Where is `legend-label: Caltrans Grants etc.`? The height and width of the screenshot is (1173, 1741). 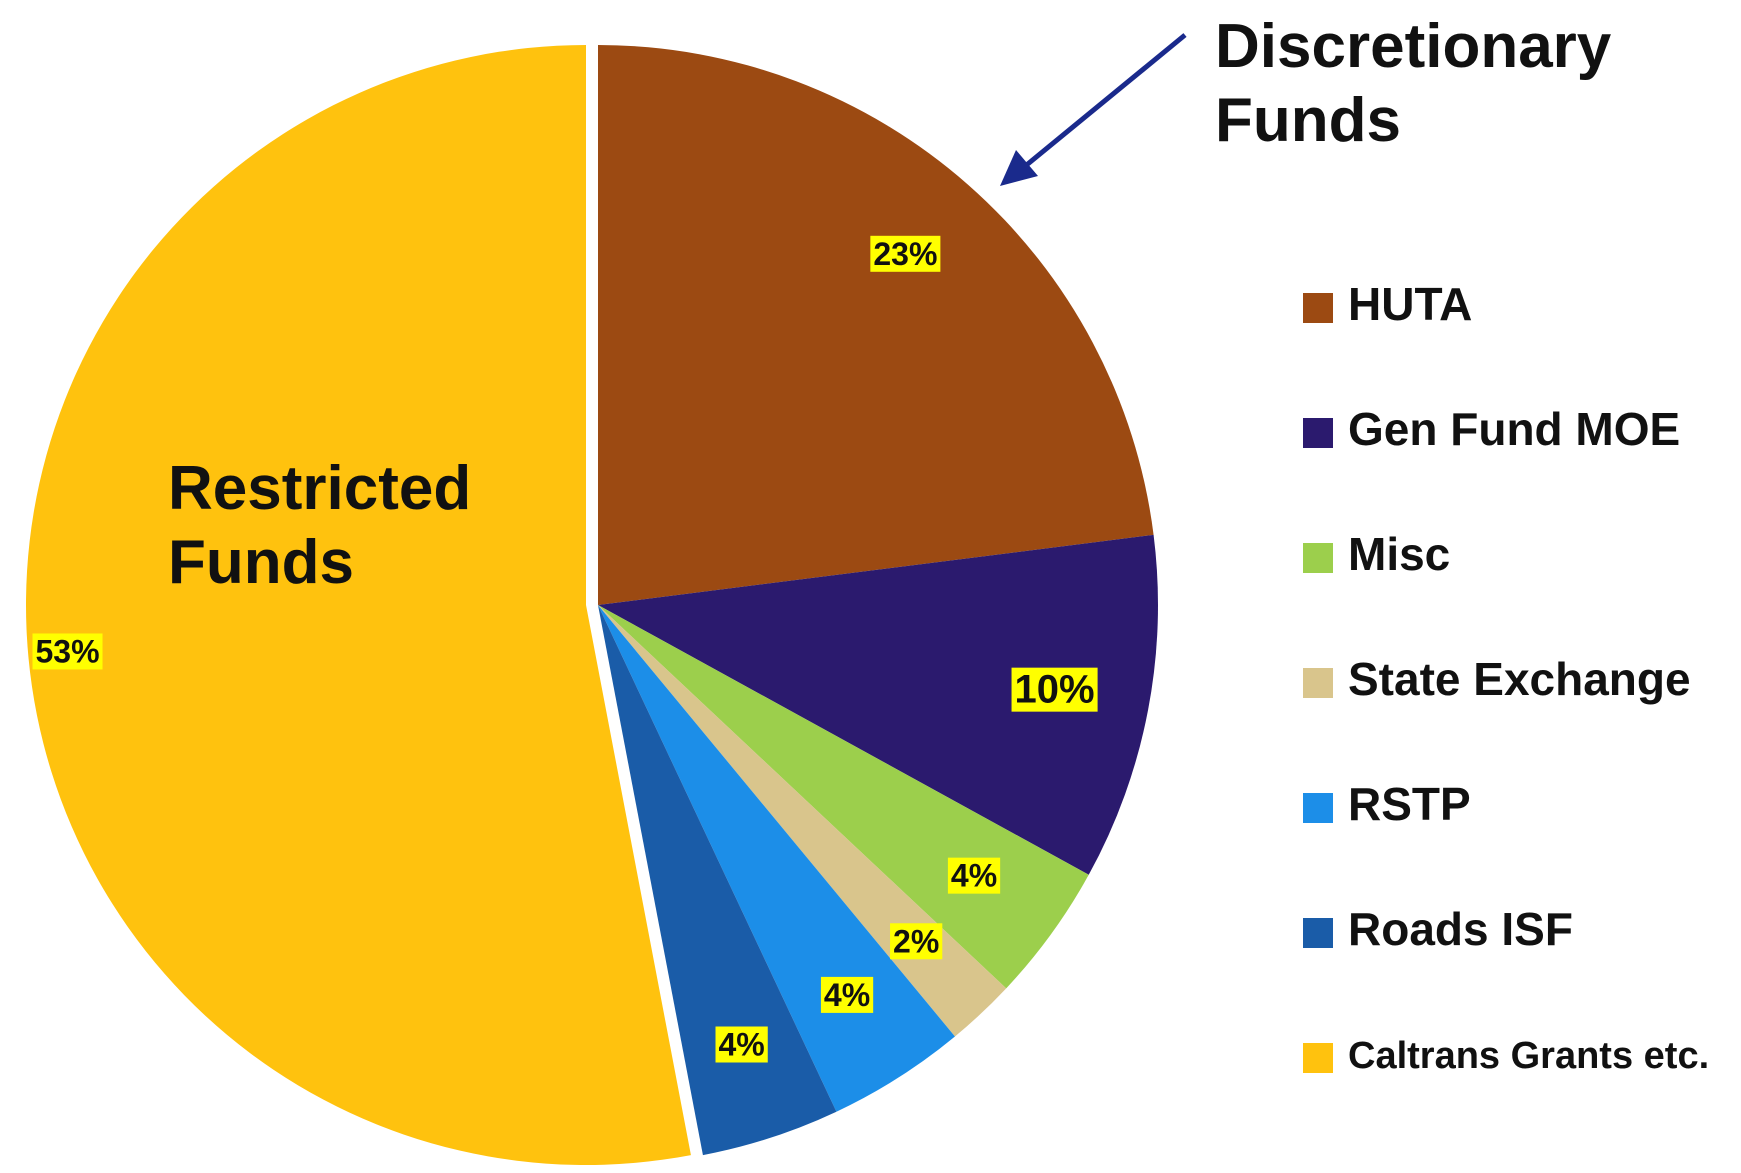
legend-label: Caltrans Grants etc. is located at coordinates (1528, 1056).